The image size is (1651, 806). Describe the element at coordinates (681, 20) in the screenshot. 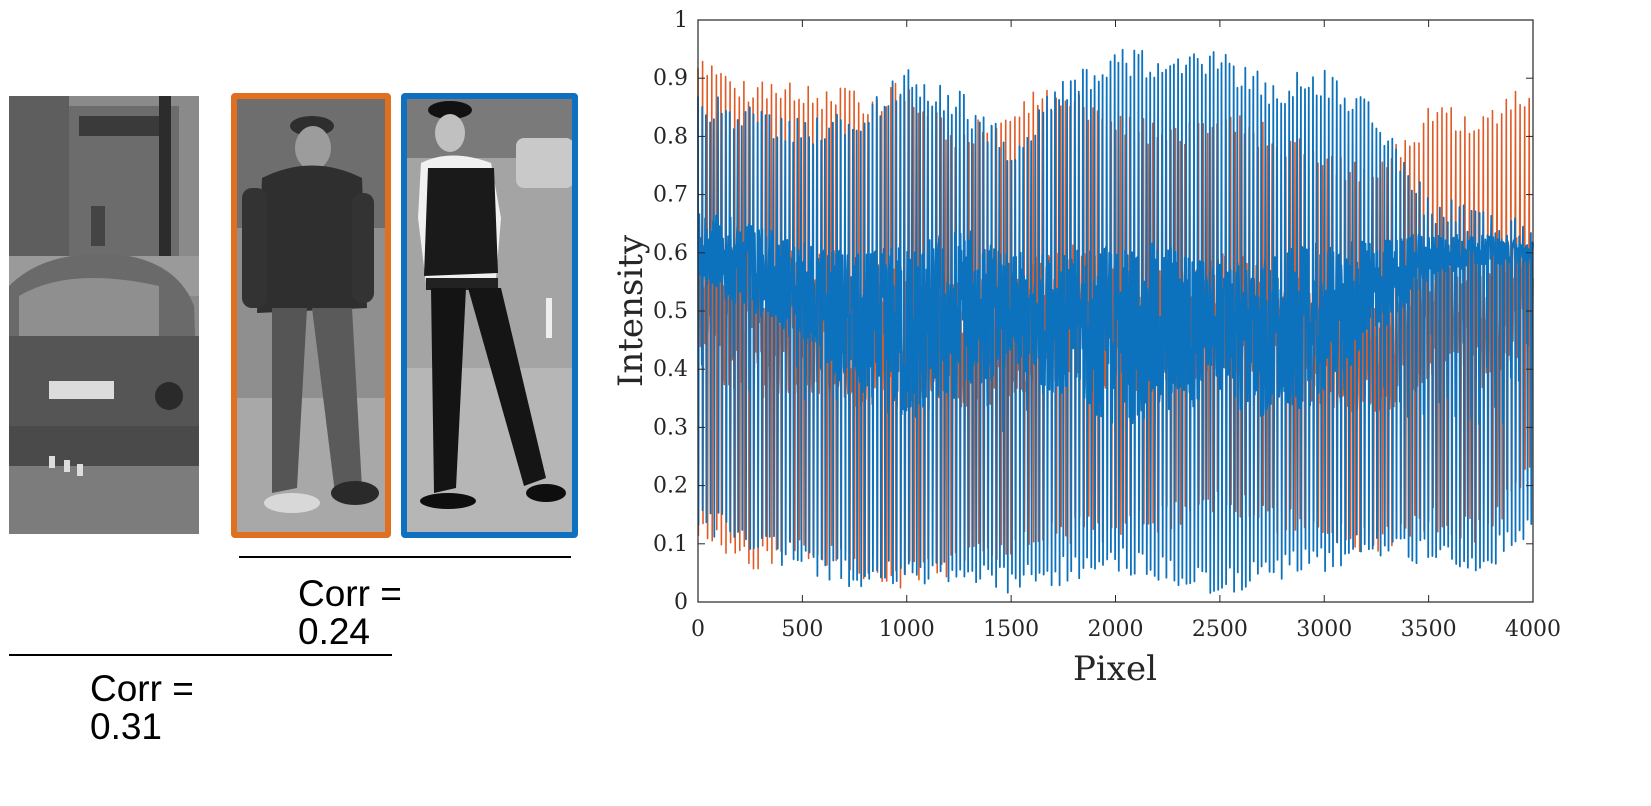

I see `y-tick-label: 1` at that location.